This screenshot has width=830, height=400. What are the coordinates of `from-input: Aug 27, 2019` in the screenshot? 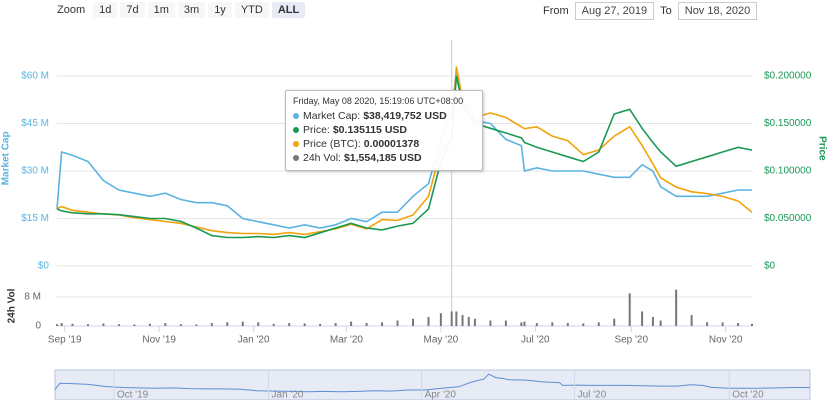 It's located at (614, 11).